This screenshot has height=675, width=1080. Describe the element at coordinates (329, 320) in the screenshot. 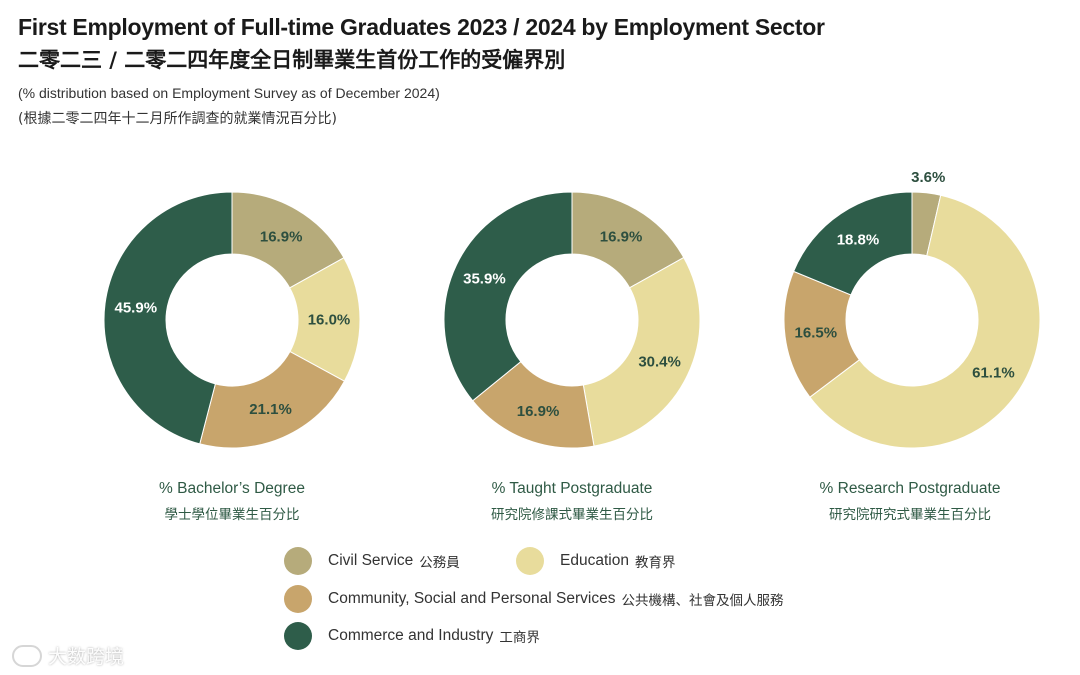

I see `donut-bachelor-label-education: 16.0%` at that location.